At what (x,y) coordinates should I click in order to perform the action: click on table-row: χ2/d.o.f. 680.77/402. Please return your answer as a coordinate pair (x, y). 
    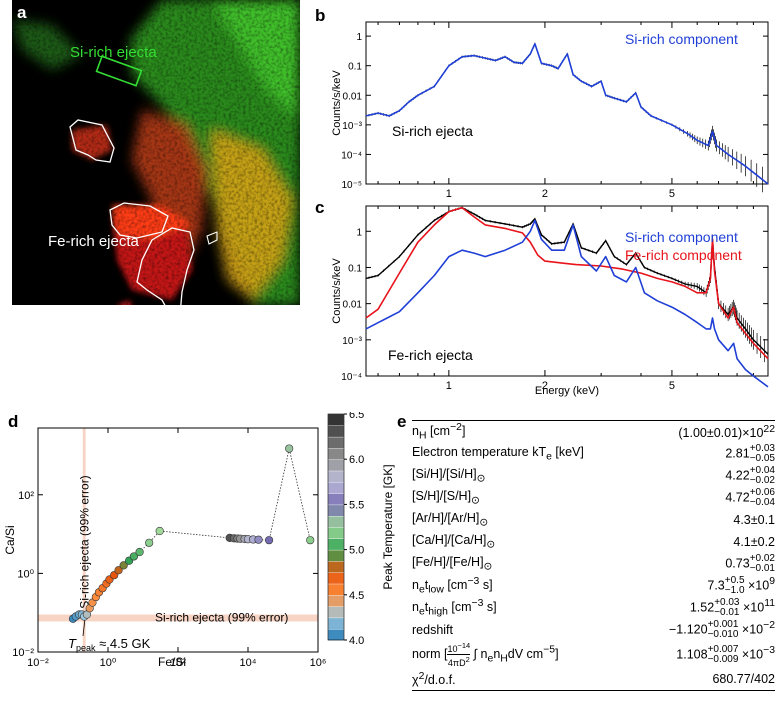
    Looking at the image, I should click on (593, 679).